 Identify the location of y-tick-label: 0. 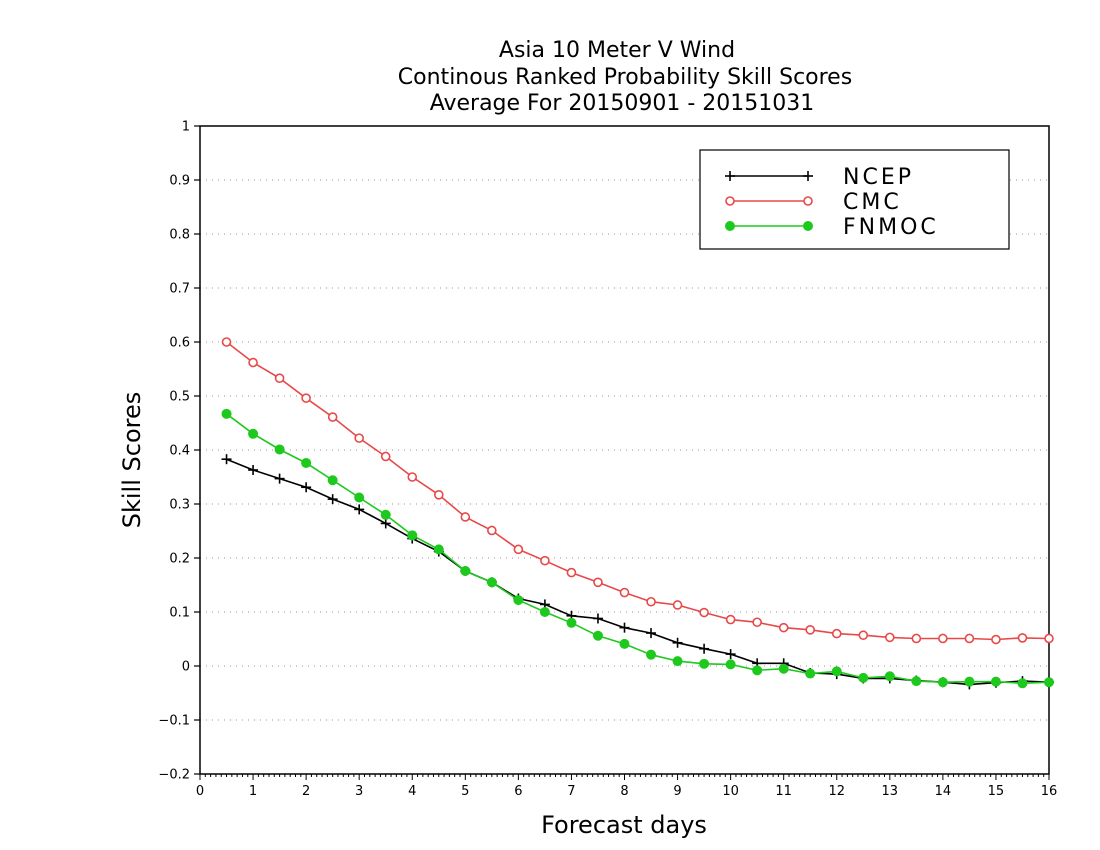
(186, 667).